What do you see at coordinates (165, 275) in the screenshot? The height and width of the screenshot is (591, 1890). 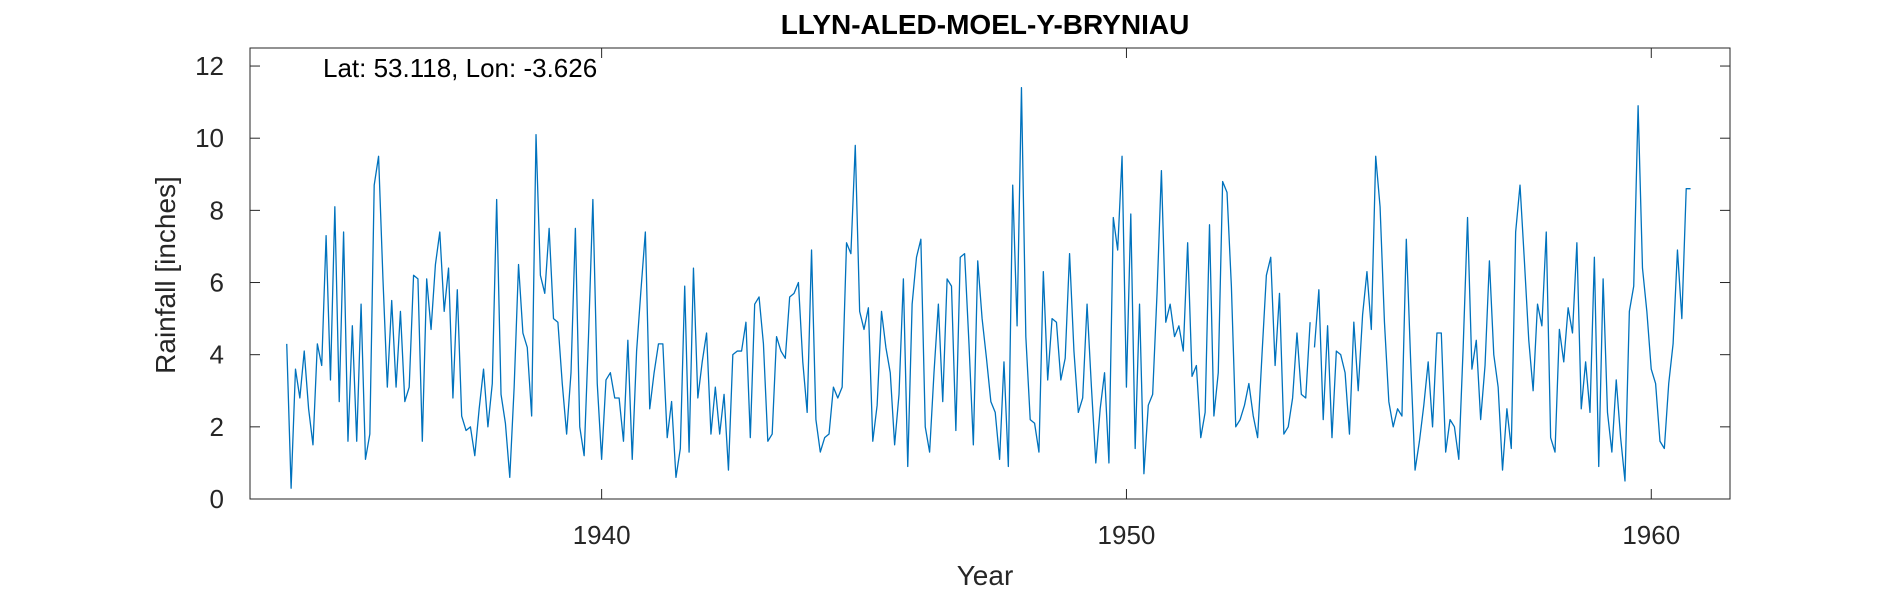 I see `y-axis-label: Rainfall [inches]` at bounding box center [165, 275].